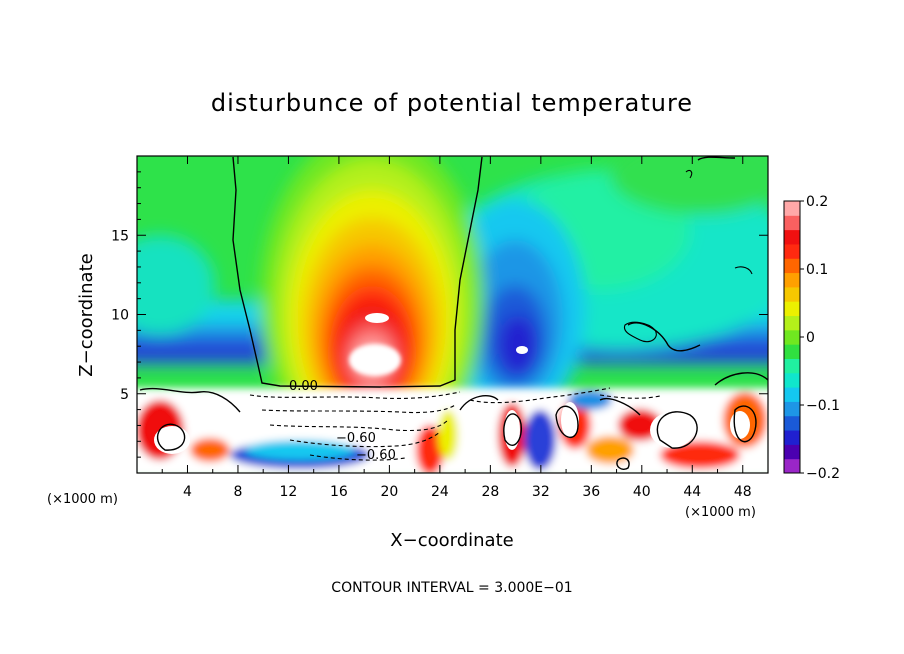  Describe the element at coordinates (743, 492) in the screenshot. I see `x-tick-label: 48` at that location.